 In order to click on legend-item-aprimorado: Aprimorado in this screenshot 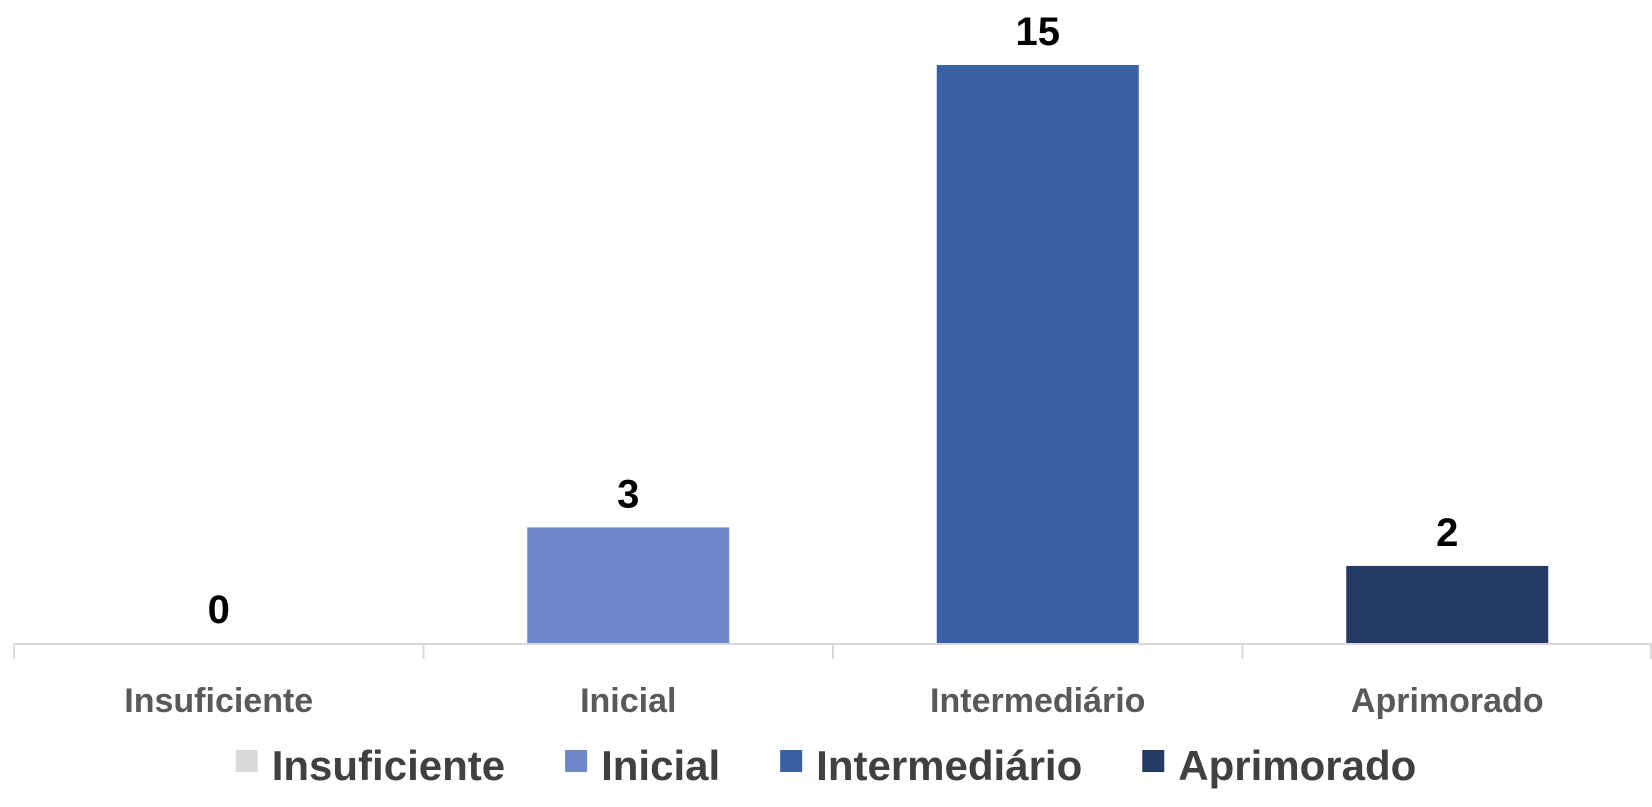, I will do `click(1279, 765)`.